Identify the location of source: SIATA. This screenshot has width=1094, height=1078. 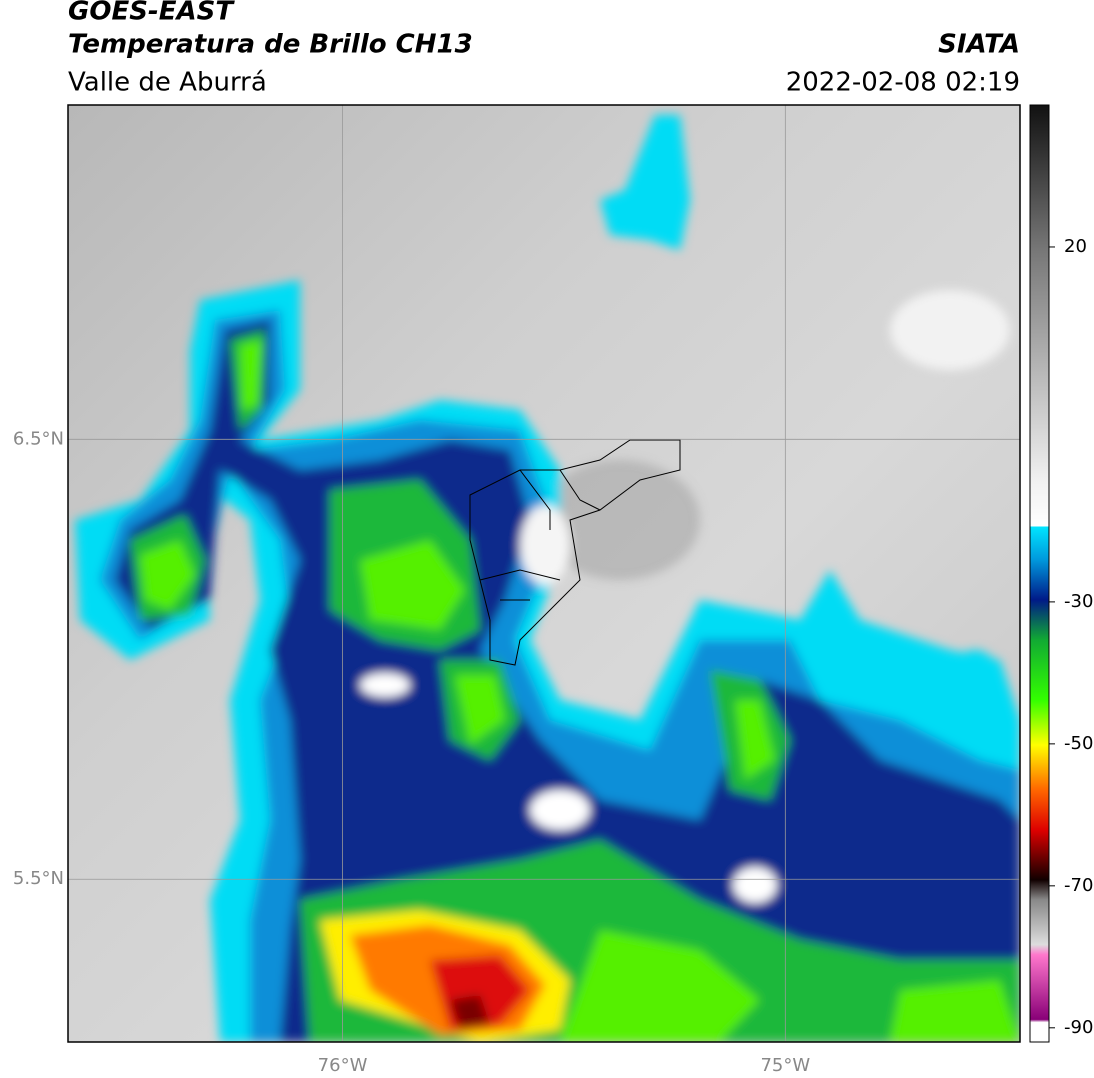
(979, 45).